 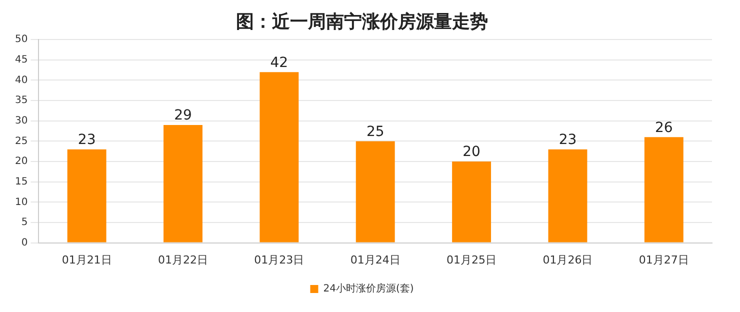 What do you see at coordinates (362, 21) in the screenshot?
I see `chart-title: 图：近一周南宁涨价房源量走势` at bounding box center [362, 21].